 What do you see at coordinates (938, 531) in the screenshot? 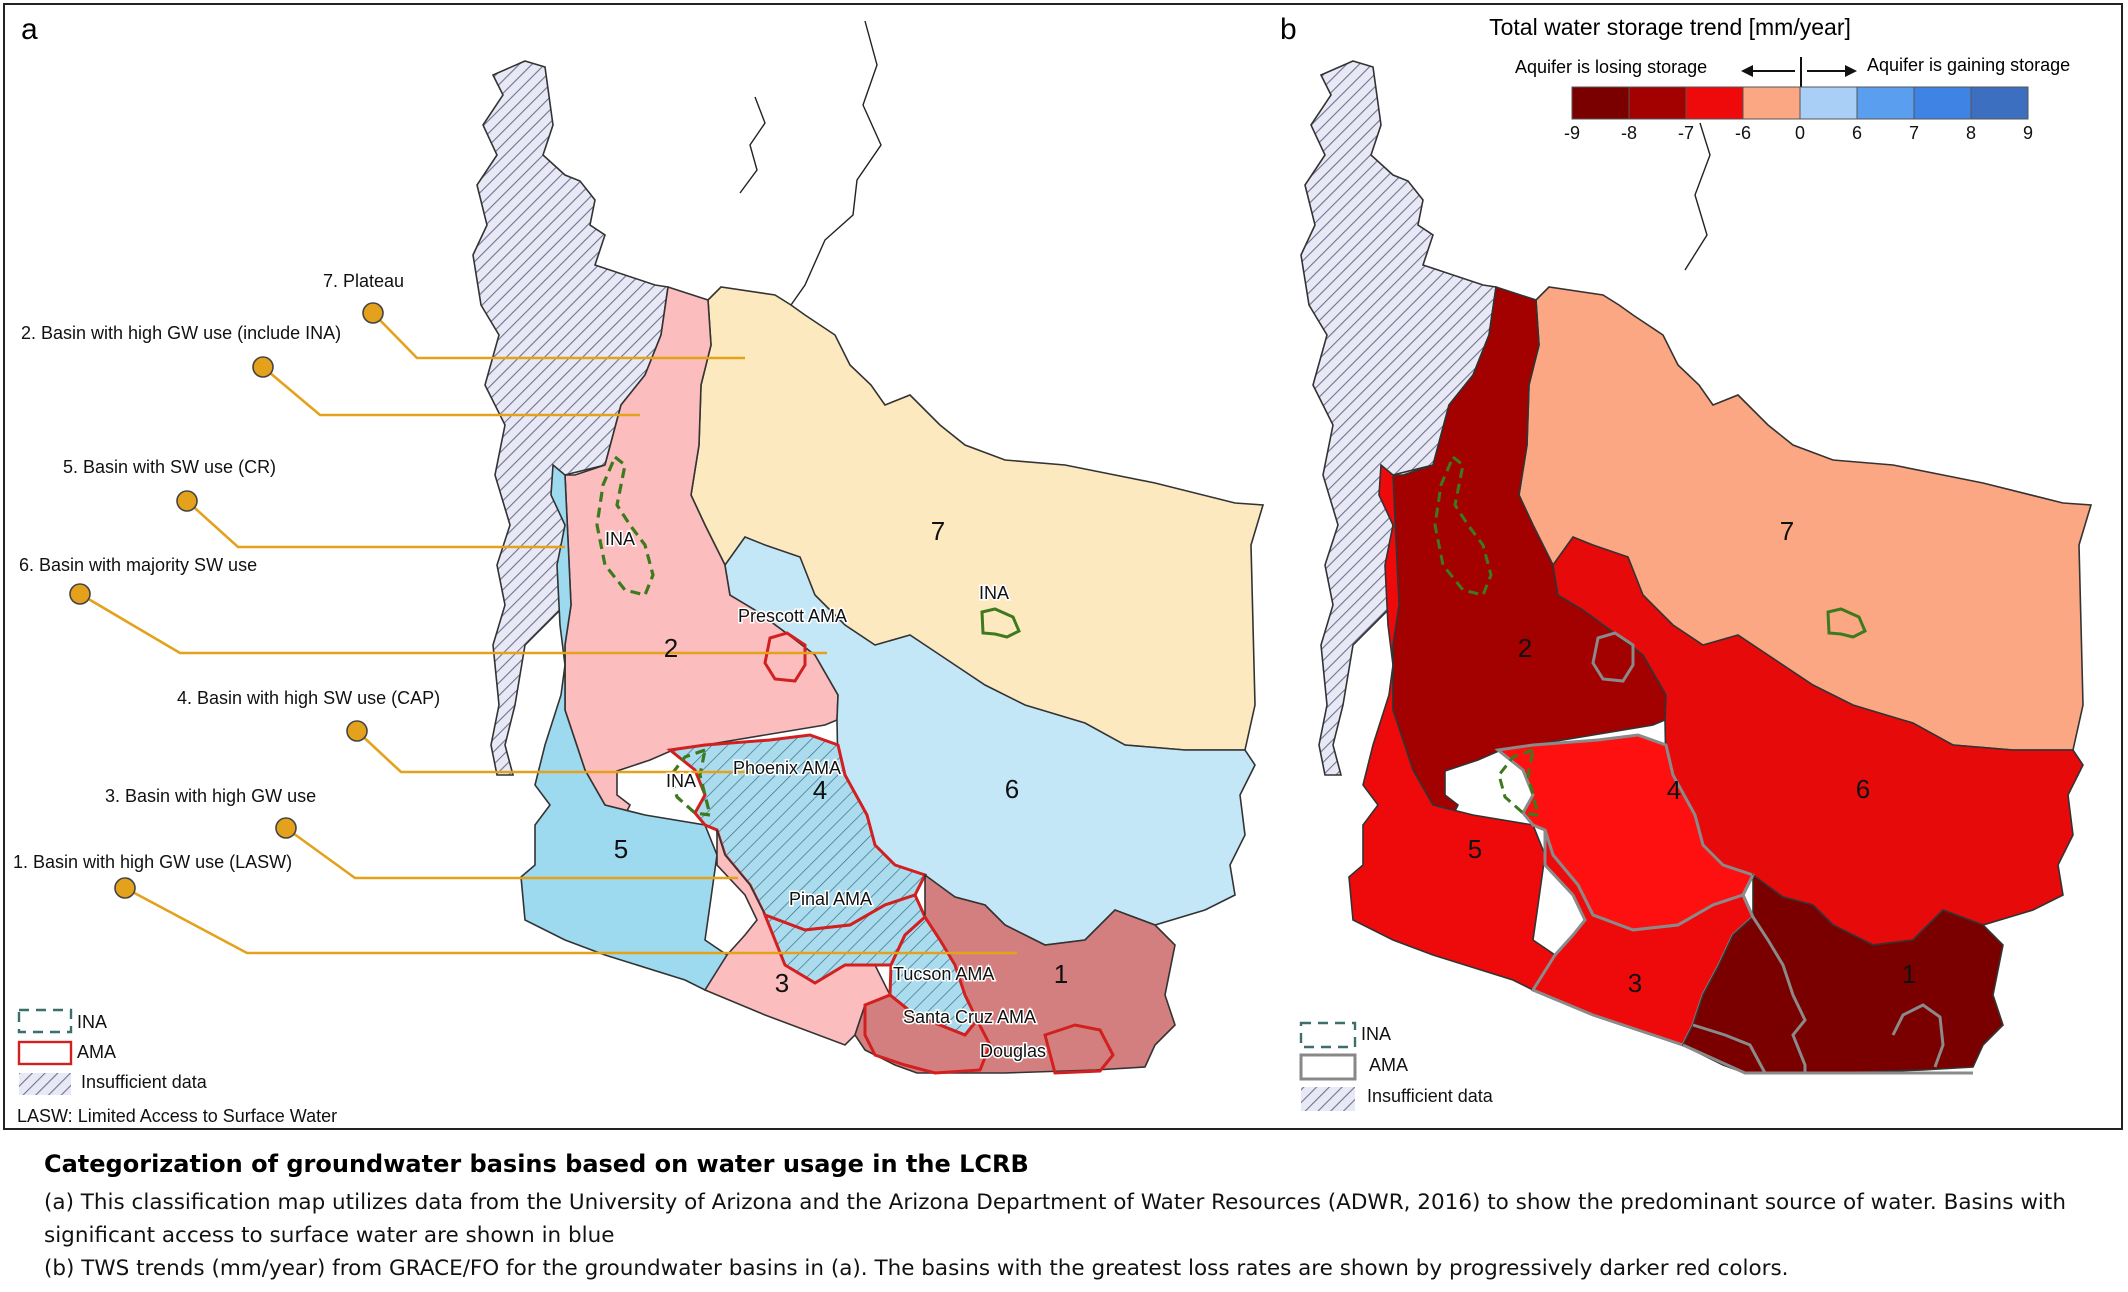
I see `region-number-7: 7` at bounding box center [938, 531].